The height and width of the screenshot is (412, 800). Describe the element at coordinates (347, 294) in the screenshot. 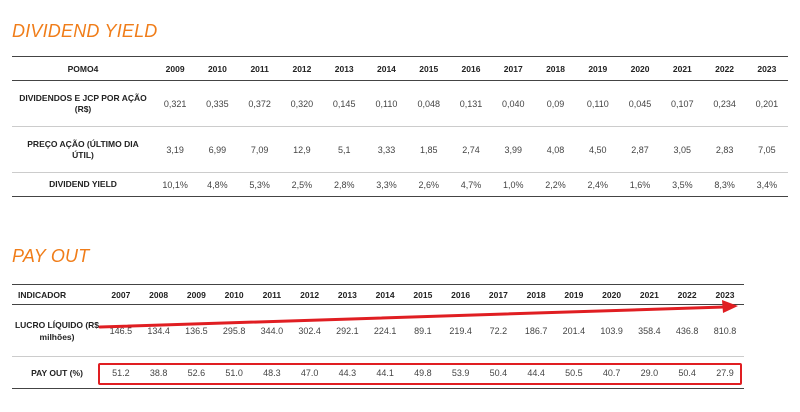

I see `po-year-header: 2013` at that location.